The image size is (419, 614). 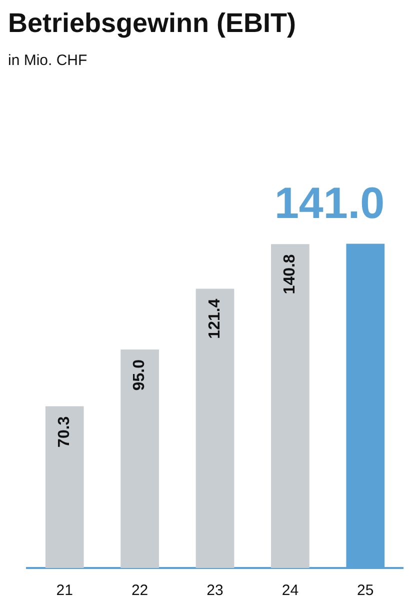 What do you see at coordinates (48, 60) in the screenshot?
I see `chart-subtitle: in Mio. CHF` at bounding box center [48, 60].